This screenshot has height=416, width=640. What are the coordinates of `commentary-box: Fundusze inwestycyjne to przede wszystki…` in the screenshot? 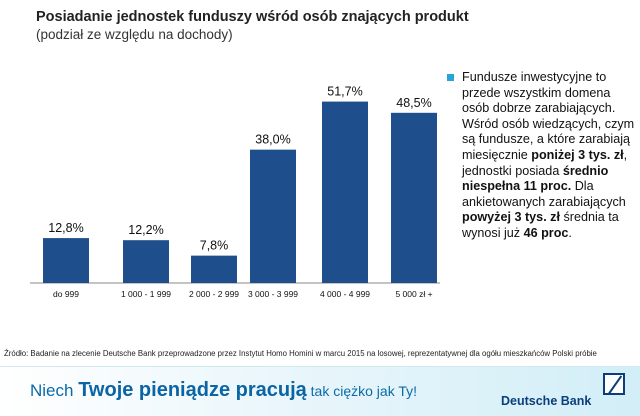 It's located at (541, 156).